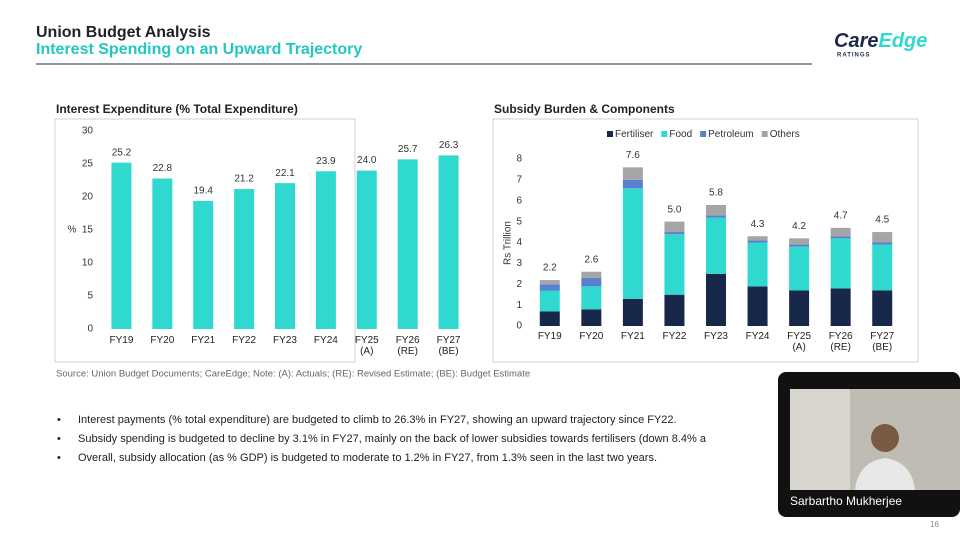  I want to click on y-tick-label: 30, so click(88, 131).